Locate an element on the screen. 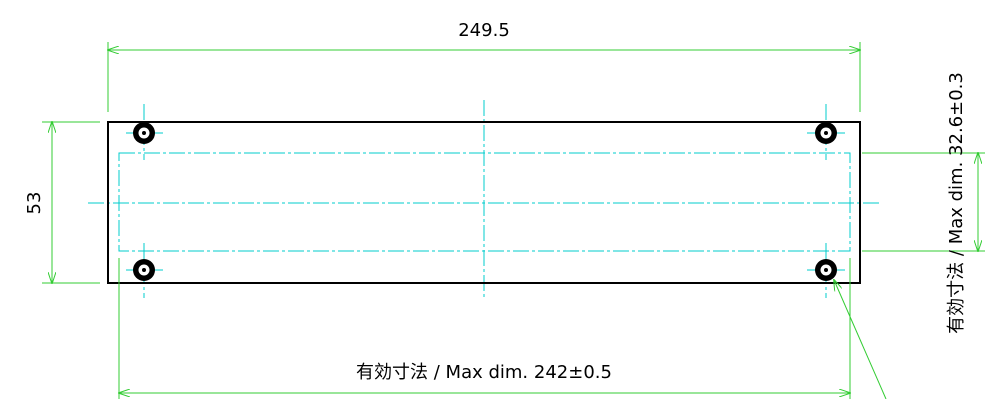 This screenshot has height=399, width=985. overall-height-label: 53 is located at coordinates (34, 203).